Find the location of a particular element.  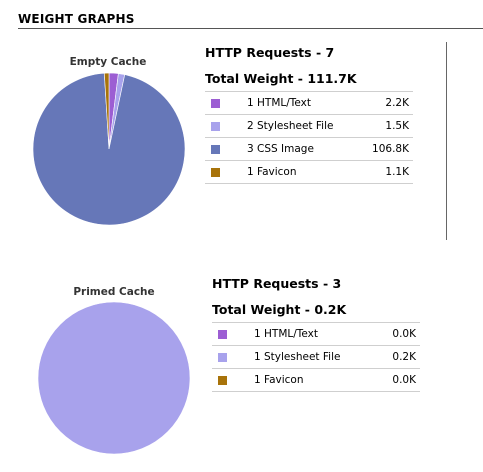

empty-cache-caption: Empty Cache is located at coordinates (108, 62).